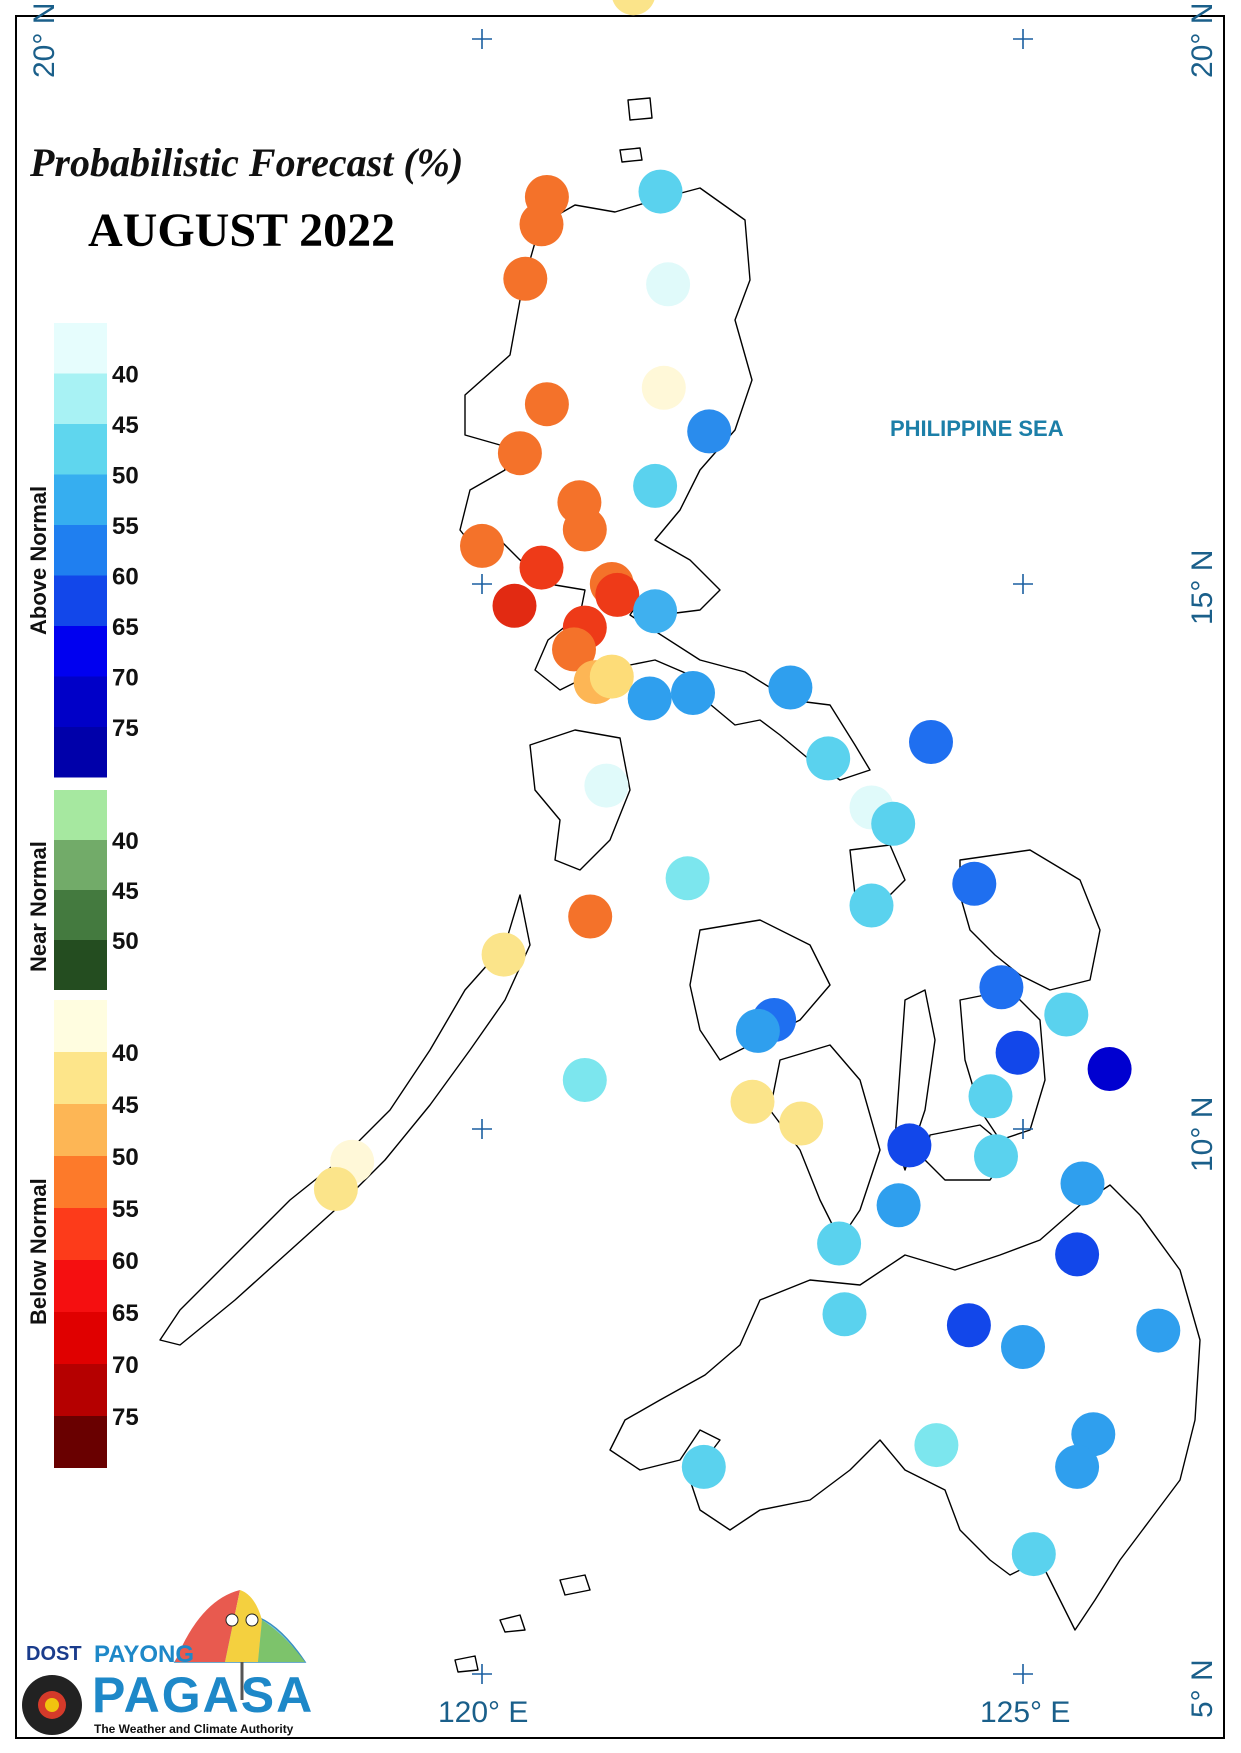 The height and width of the screenshot is (1753, 1241). Describe the element at coordinates (125, 577) in the screenshot. I see `legend-above-tick: 60` at that location.